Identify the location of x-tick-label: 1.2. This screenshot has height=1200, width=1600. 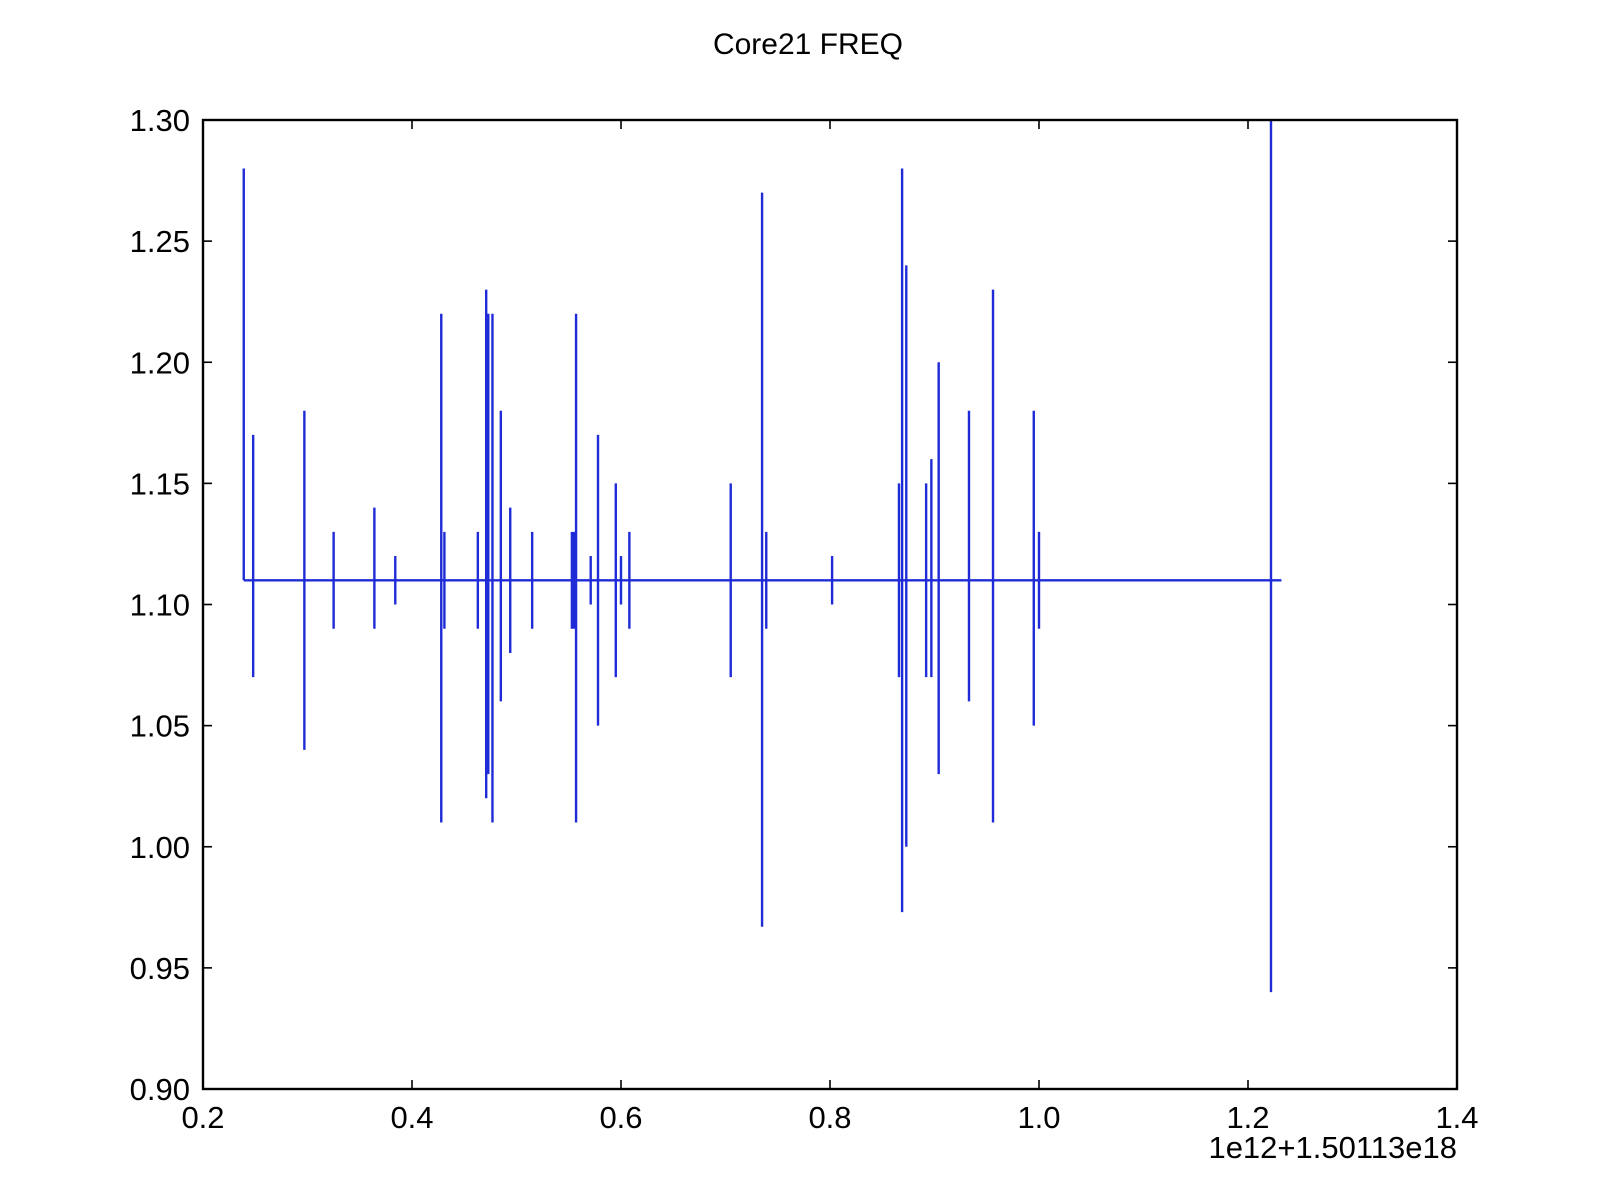
(1247, 1117).